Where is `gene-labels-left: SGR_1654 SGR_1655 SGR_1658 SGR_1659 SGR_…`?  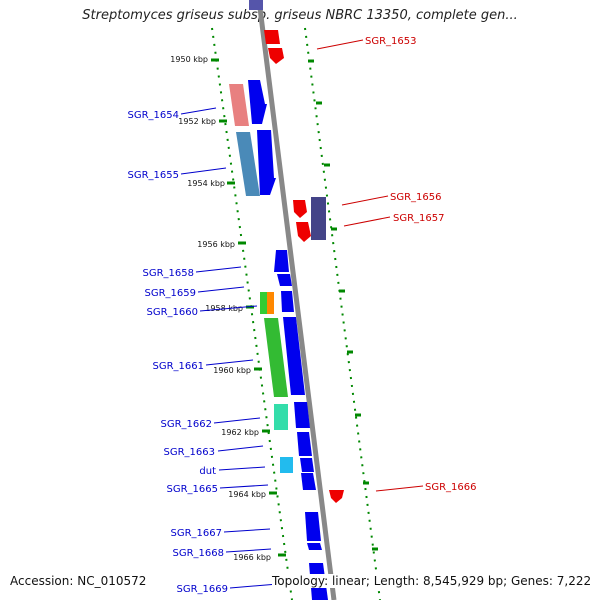
gene-labels-left: SGR_1654 SGR_1655 SGR_1658 SGR_1659 SGR_… is located at coordinates (178, 352).